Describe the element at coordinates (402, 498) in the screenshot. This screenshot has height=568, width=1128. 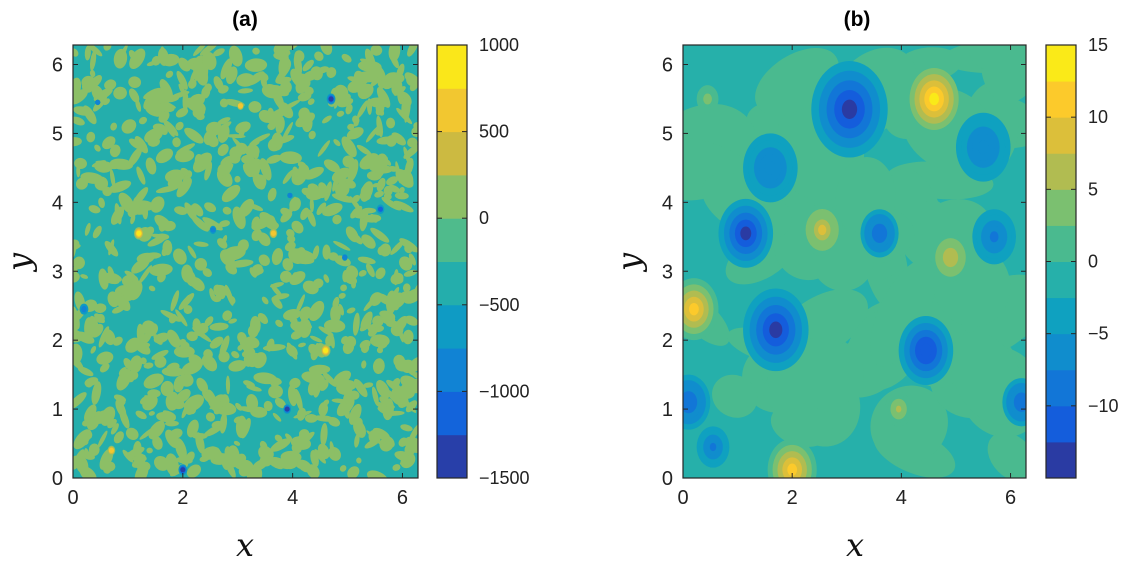
I see `x-tick-label: 6` at that location.